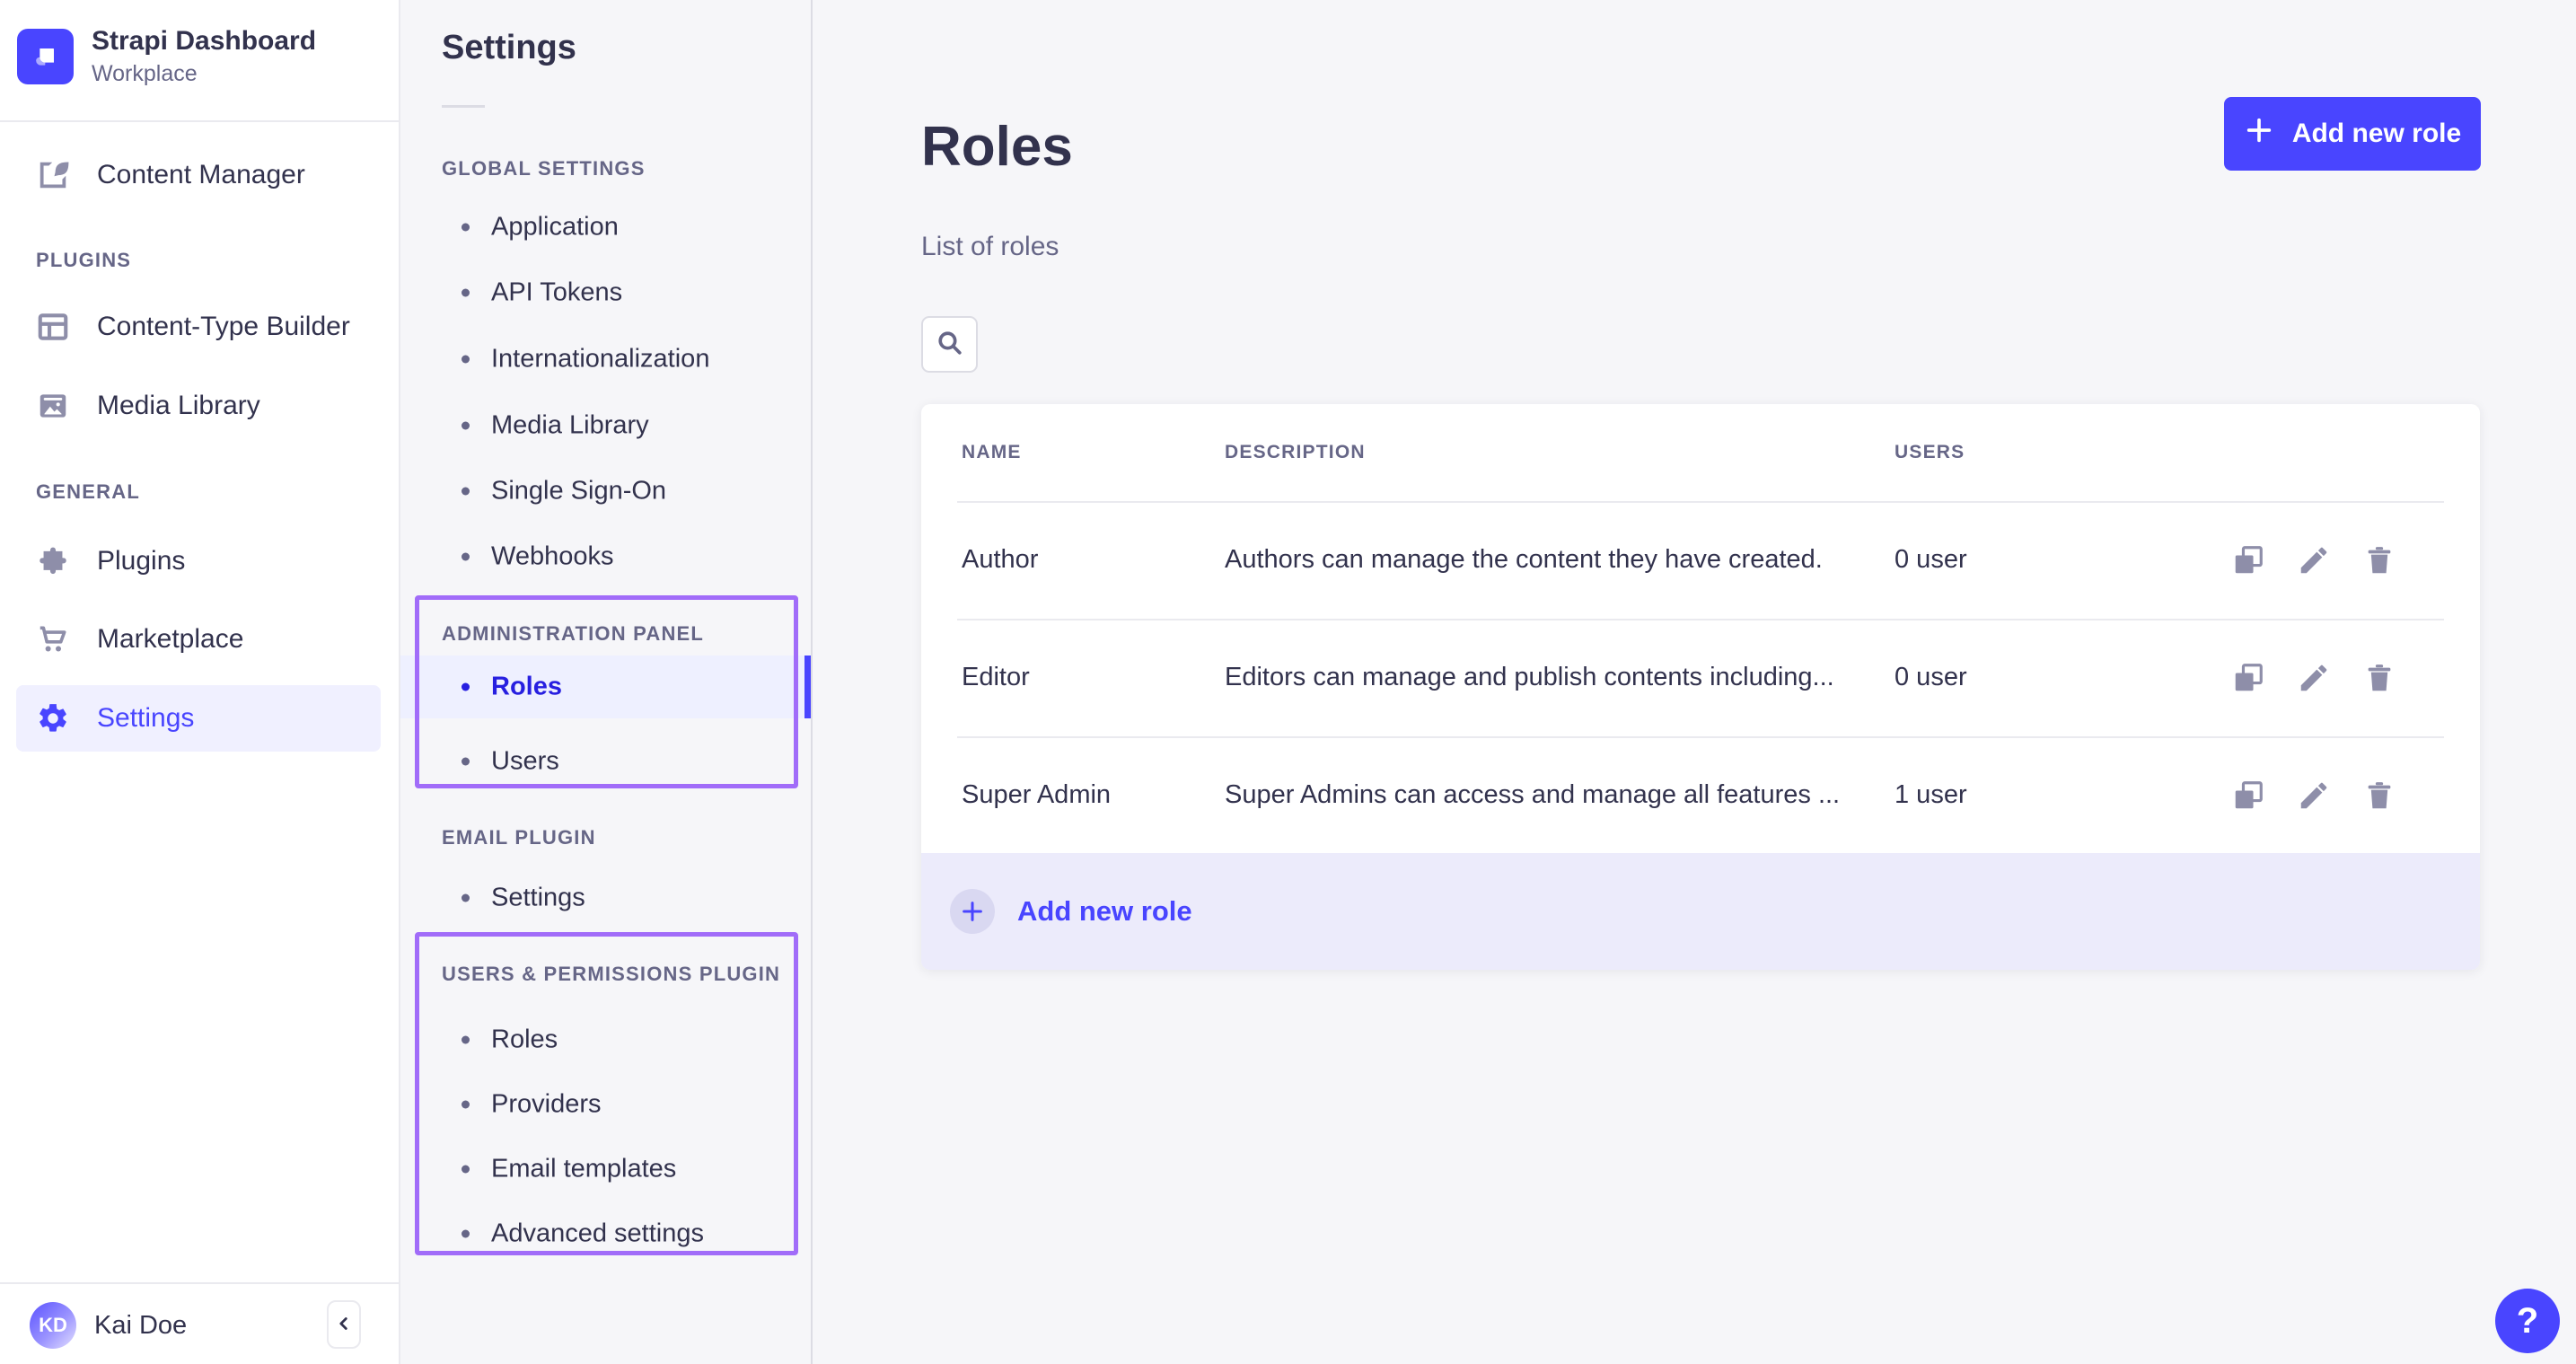  What do you see at coordinates (88, 491) in the screenshot?
I see `sidebar-section-general: GENERAL` at bounding box center [88, 491].